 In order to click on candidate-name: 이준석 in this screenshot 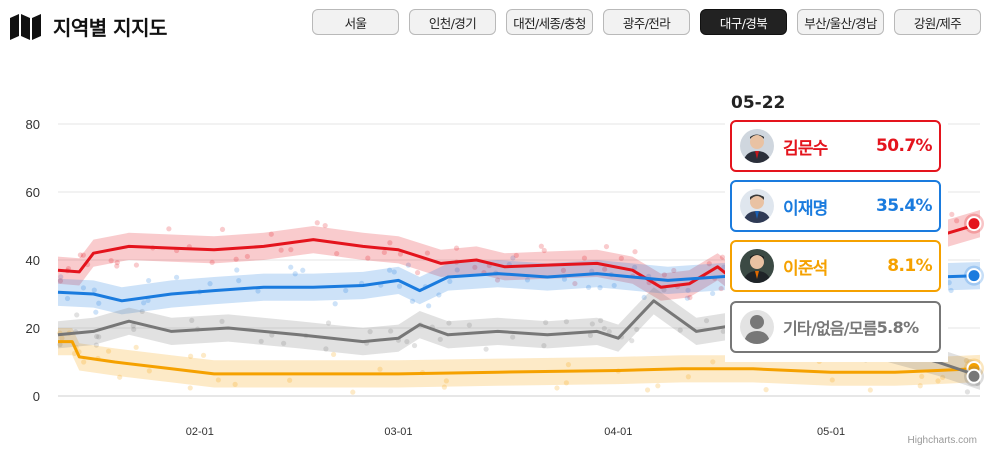, I will do `click(805, 268)`.